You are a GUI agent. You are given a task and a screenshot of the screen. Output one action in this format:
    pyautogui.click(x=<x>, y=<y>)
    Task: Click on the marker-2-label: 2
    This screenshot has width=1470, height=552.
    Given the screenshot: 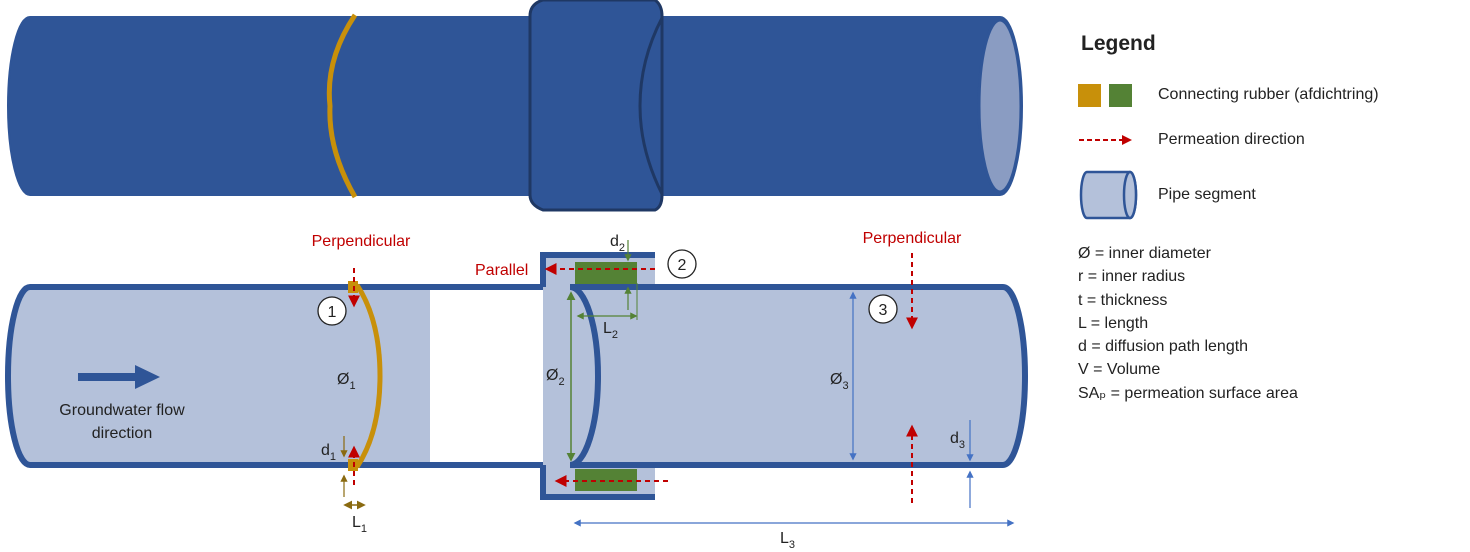 What is the action you would take?
    pyautogui.click(x=682, y=265)
    